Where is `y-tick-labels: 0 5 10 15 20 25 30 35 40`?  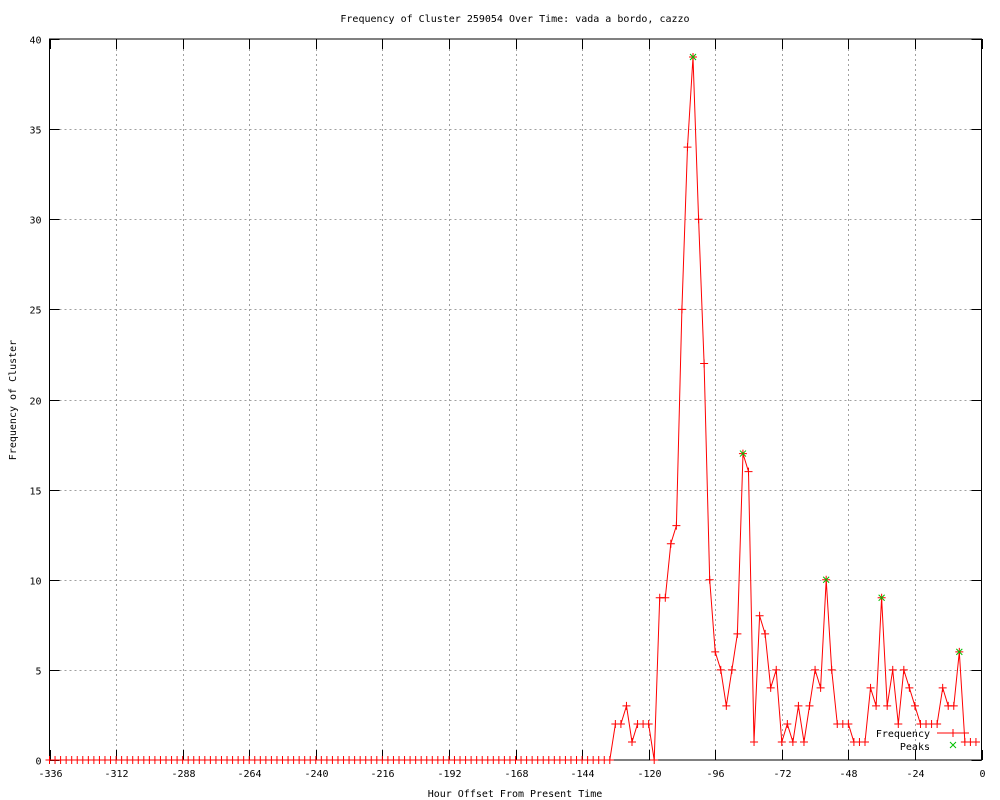
y-tick-labels: 0 5 10 15 20 25 30 35 40 is located at coordinates (35, 402).